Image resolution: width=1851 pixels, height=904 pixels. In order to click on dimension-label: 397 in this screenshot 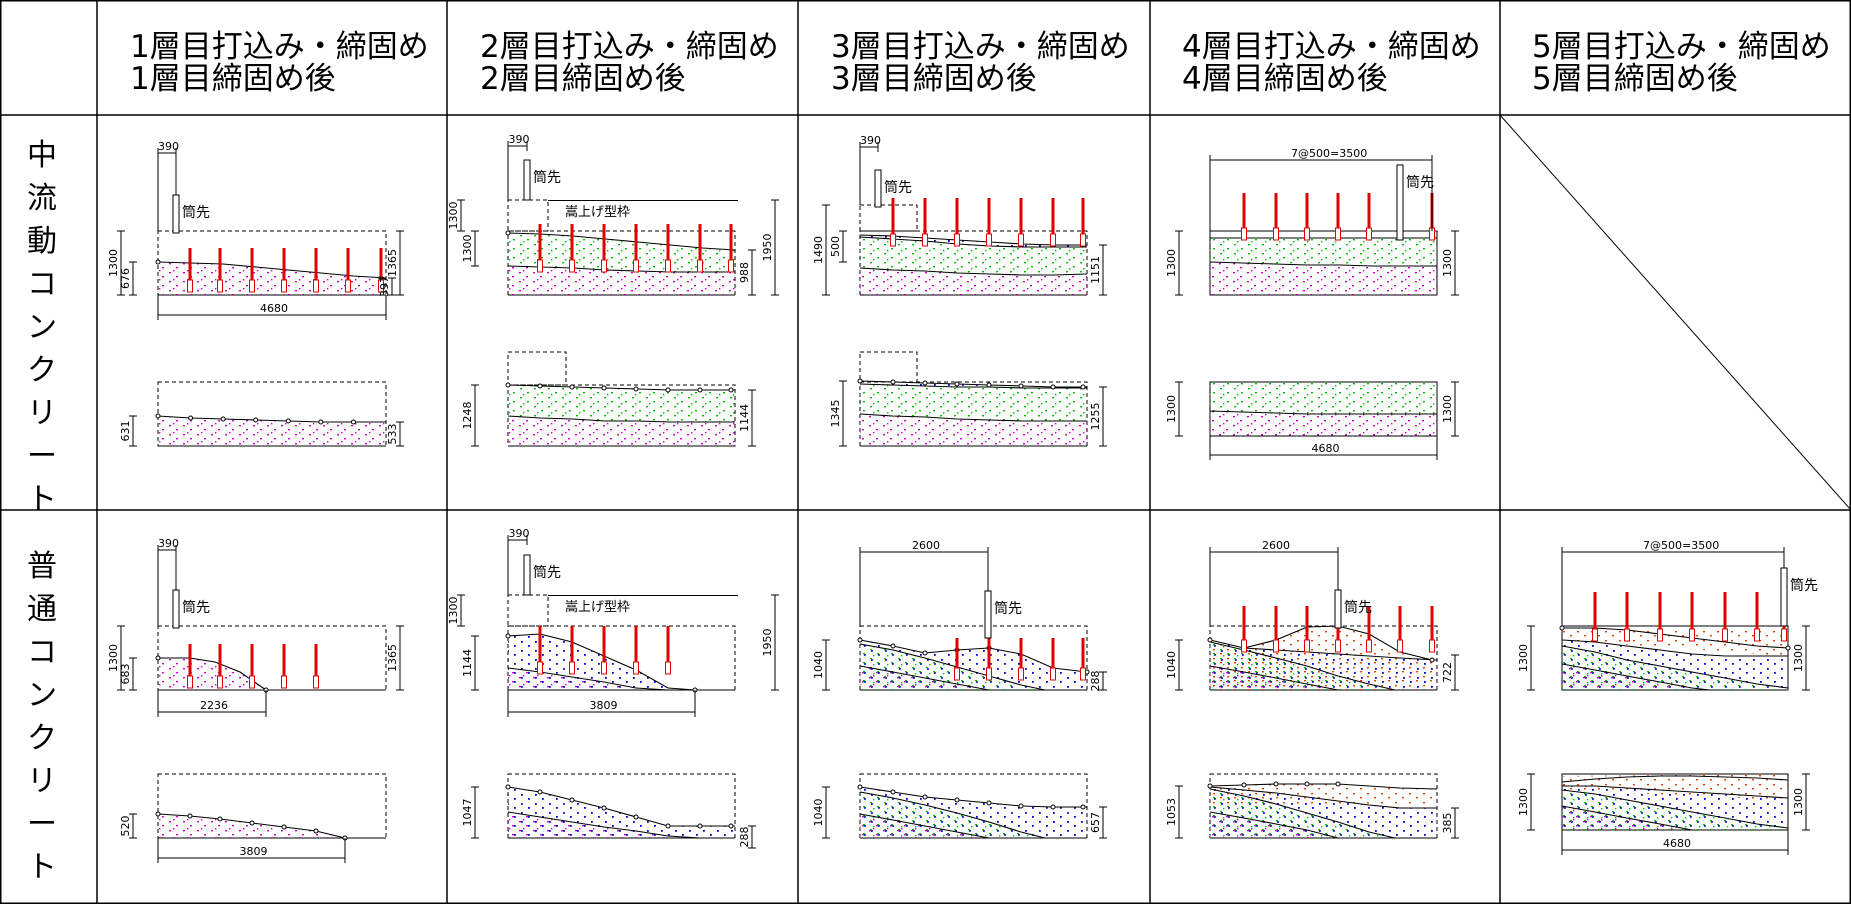, I will do `click(384, 286)`.